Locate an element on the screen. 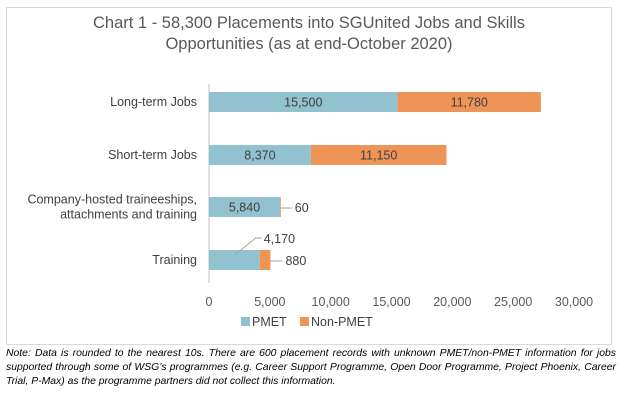 This screenshot has height=403, width=621. data-label: 5,840 is located at coordinates (244, 208).